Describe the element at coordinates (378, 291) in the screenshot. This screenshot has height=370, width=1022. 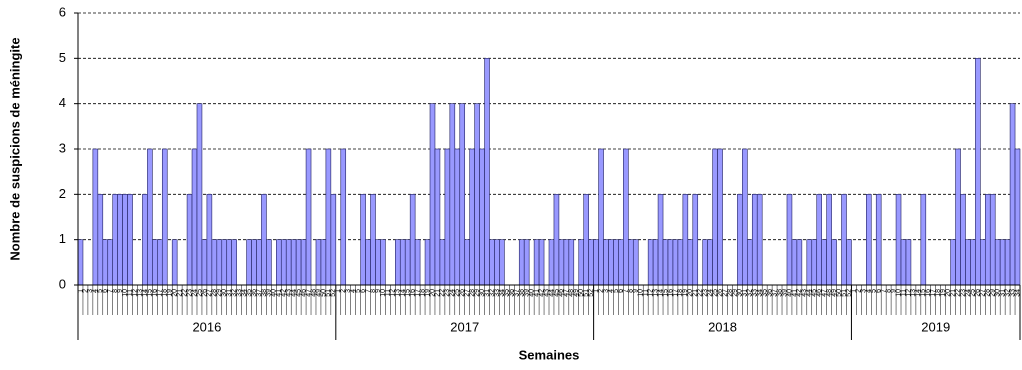
I see `x-tick-label: 9` at that location.